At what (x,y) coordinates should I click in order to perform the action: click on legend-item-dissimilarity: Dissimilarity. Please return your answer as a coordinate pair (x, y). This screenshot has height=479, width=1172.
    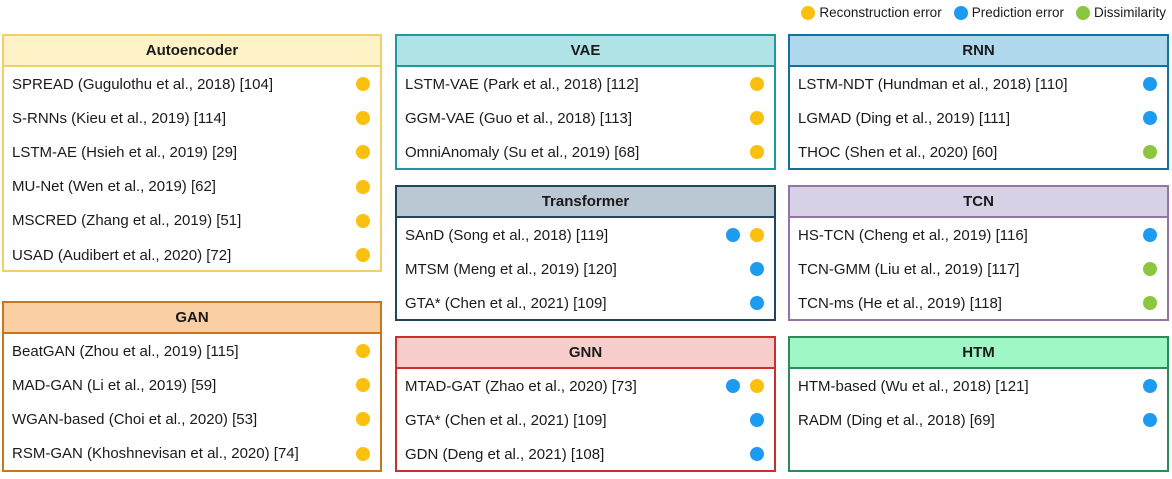
    Looking at the image, I should click on (1121, 12).